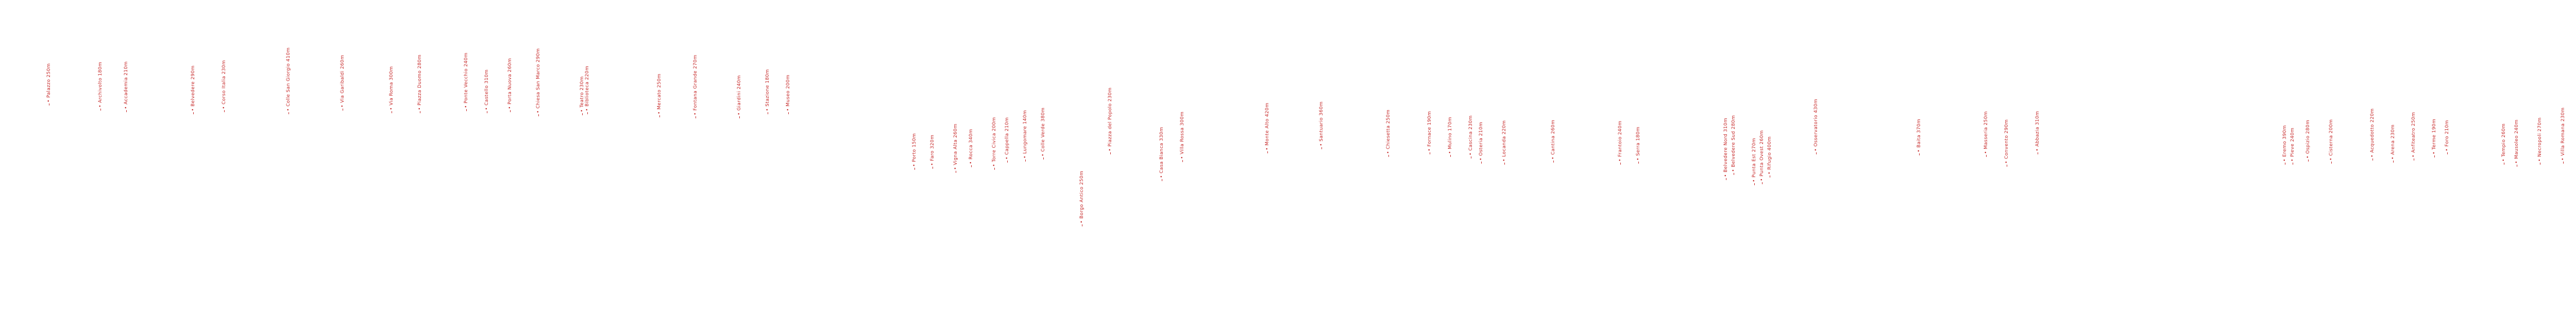 Image resolution: width=2576 pixels, height=319 pixels. What do you see at coordinates (127, 85) in the screenshot?
I see `label-text: • Accademia 210m` at bounding box center [127, 85].